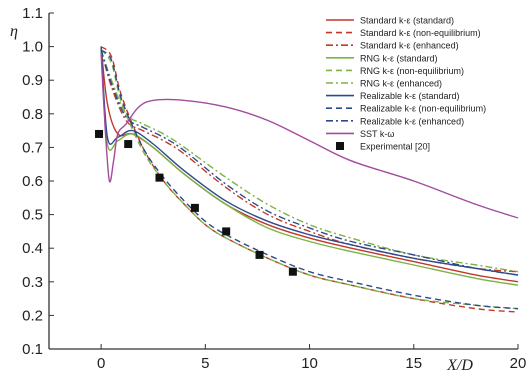 This screenshot has height=378, width=531. I want to click on legend-label: Standard k-ε (enhanced), so click(409, 46).